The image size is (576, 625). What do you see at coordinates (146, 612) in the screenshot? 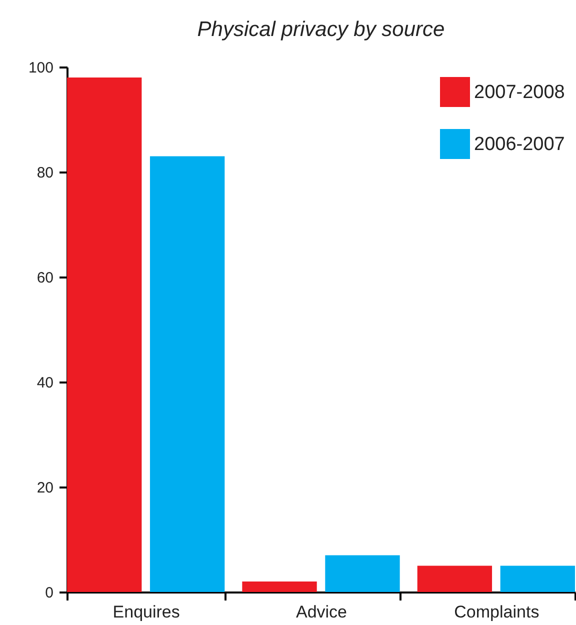
I see `x-tick-label: Enquires` at bounding box center [146, 612].